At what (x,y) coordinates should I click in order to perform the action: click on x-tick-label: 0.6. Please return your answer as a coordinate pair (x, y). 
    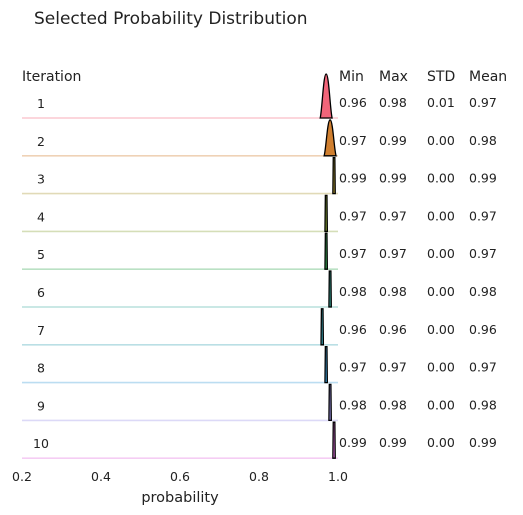
    Looking at the image, I should click on (180, 476).